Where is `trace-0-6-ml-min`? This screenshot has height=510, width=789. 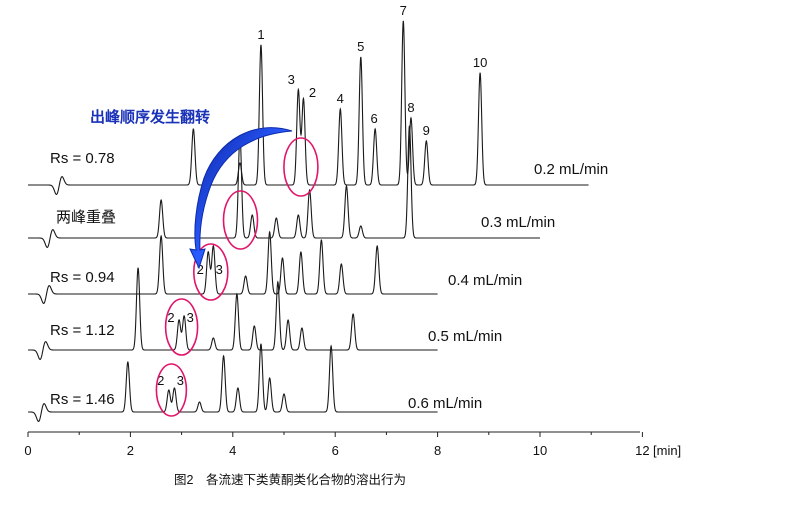
trace-0-6-ml-min is located at coordinates (233, 382).